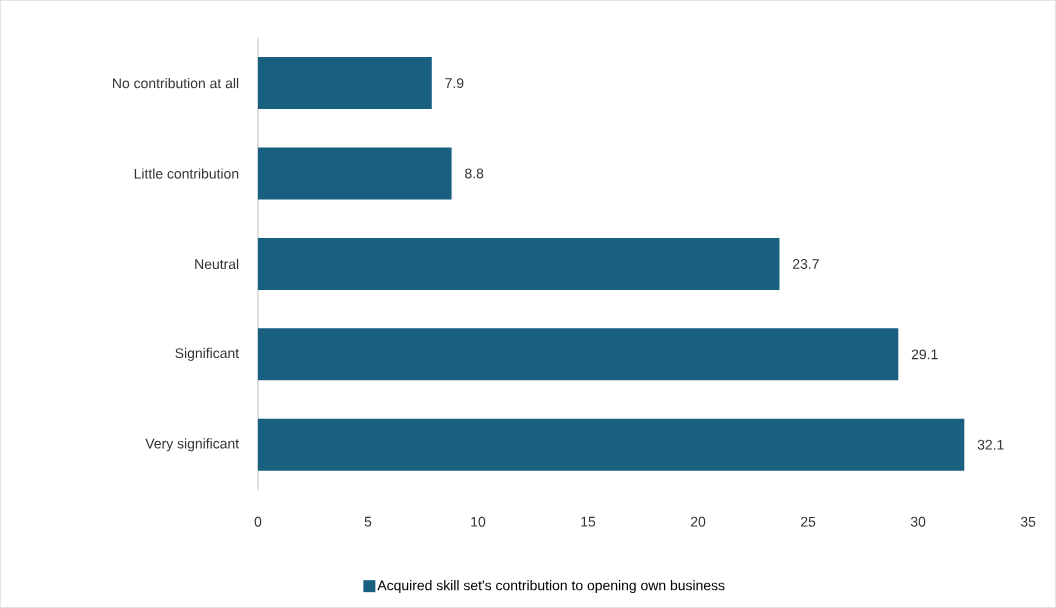 Image resolution: width=1056 pixels, height=608 pixels. What do you see at coordinates (258, 521) in the screenshot?
I see `x-tick-label: 0` at bounding box center [258, 521].